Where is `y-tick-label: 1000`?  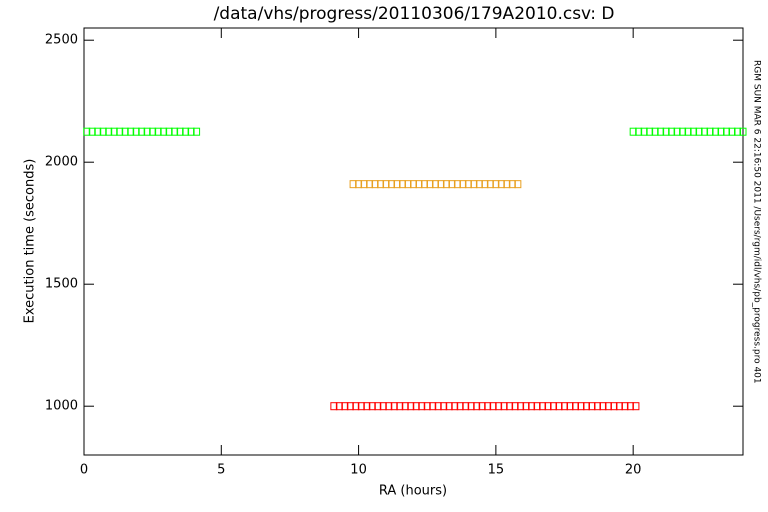 y-tick-label: 1000 is located at coordinates (61, 406).